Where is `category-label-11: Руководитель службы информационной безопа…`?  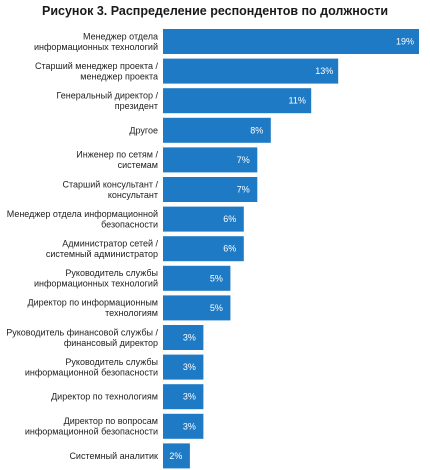 category-label-11: Руководитель службы информационной безопа… is located at coordinates (91, 367).